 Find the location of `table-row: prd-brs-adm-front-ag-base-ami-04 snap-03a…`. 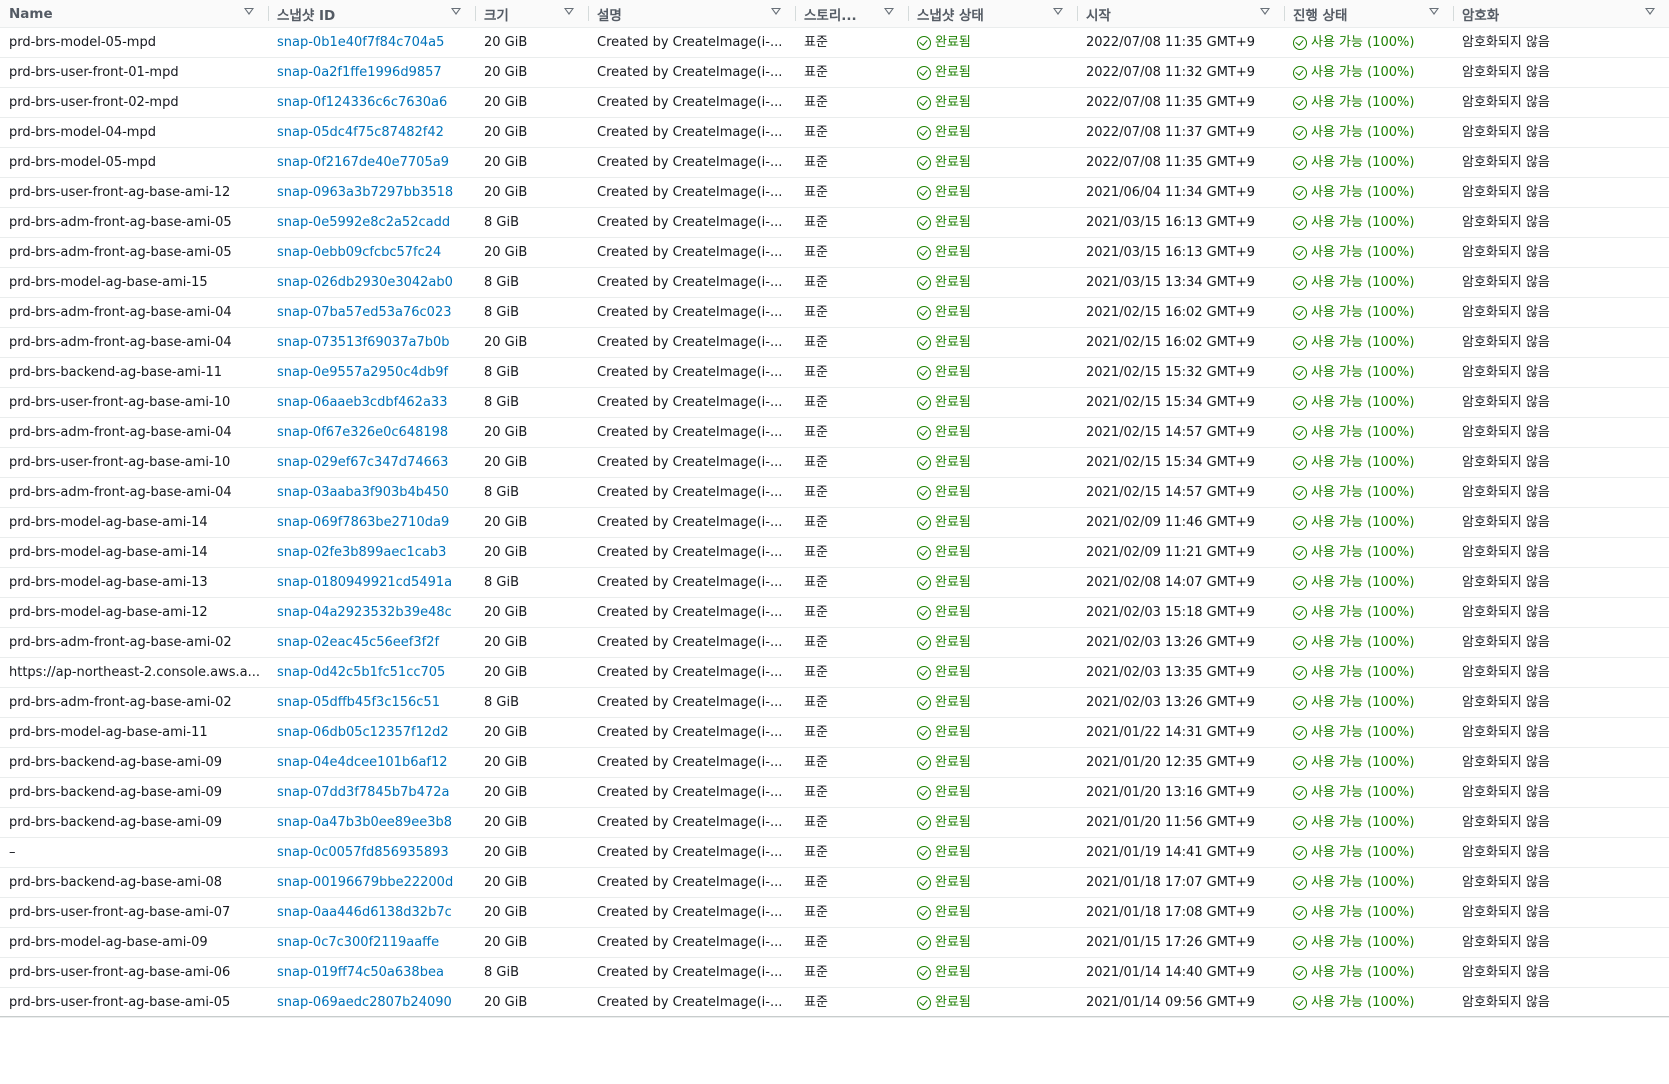

table-row: prd-brs-adm-front-ag-base-ami-04 snap-03a… is located at coordinates (834, 493).